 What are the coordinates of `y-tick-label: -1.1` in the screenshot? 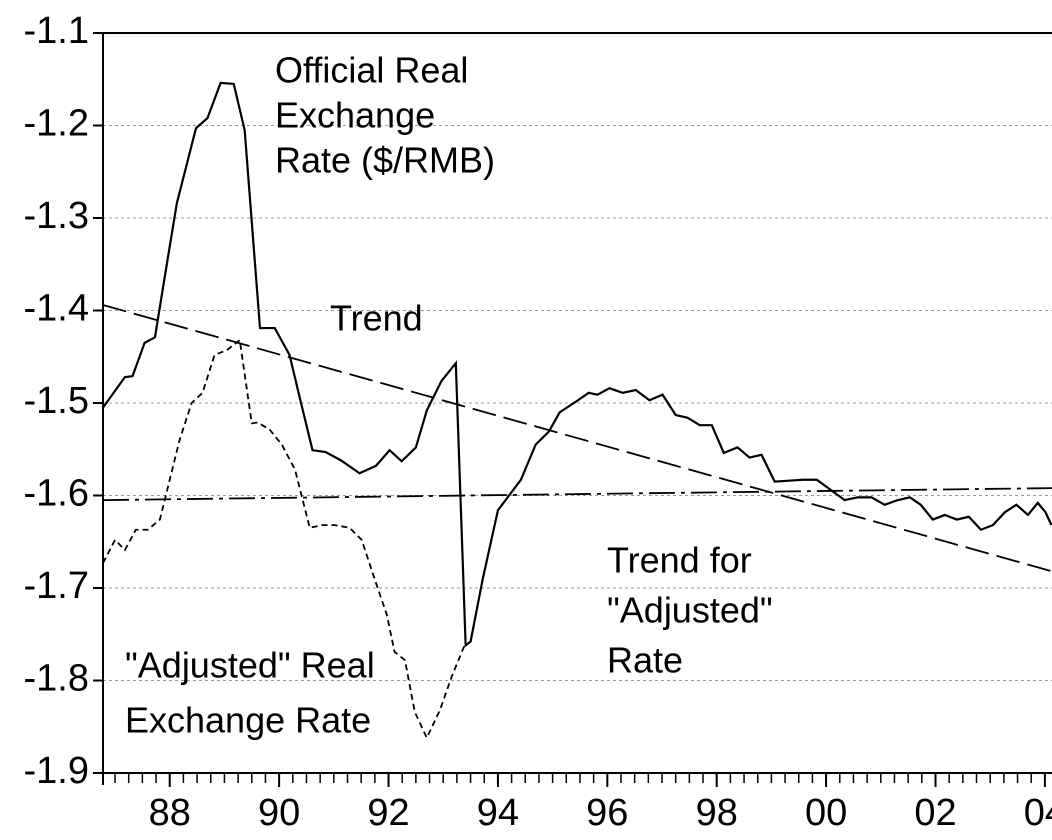 It's located at (56, 31).